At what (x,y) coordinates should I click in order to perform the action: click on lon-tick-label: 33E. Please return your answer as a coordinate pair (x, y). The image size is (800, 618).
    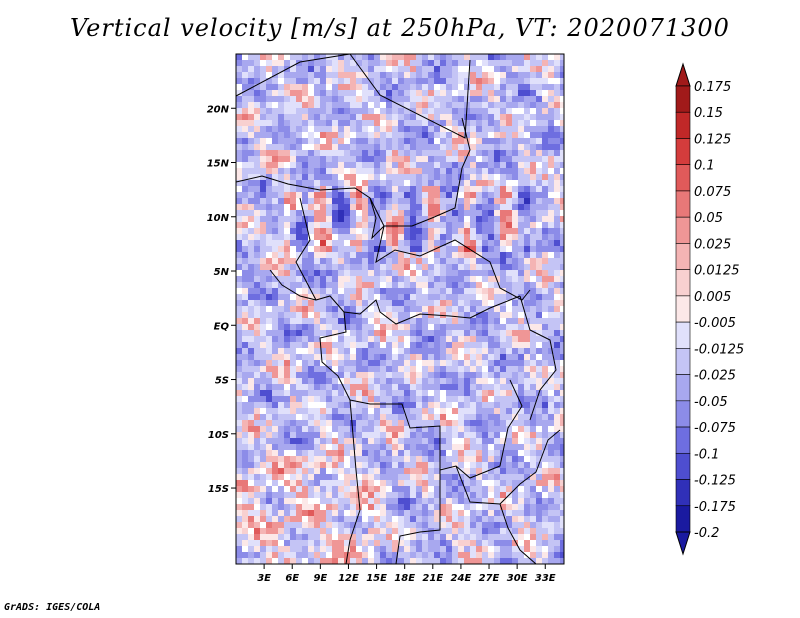
    Looking at the image, I should click on (545, 578).